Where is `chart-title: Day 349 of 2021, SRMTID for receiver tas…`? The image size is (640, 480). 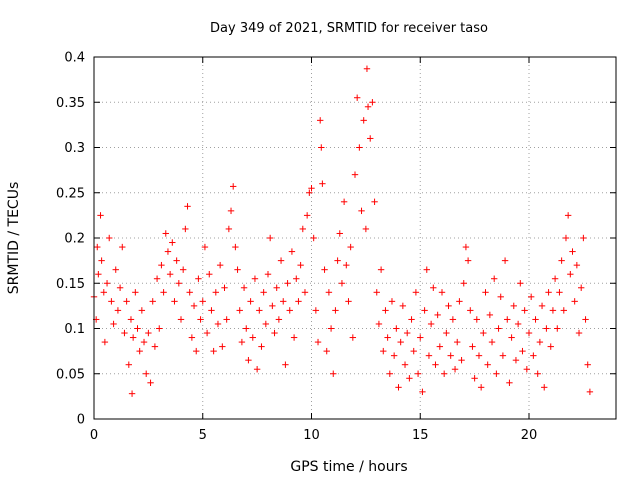
chart-title: Day 349 of 2021, SRMTID for receiver tas… is located at coordinates (349, 28).